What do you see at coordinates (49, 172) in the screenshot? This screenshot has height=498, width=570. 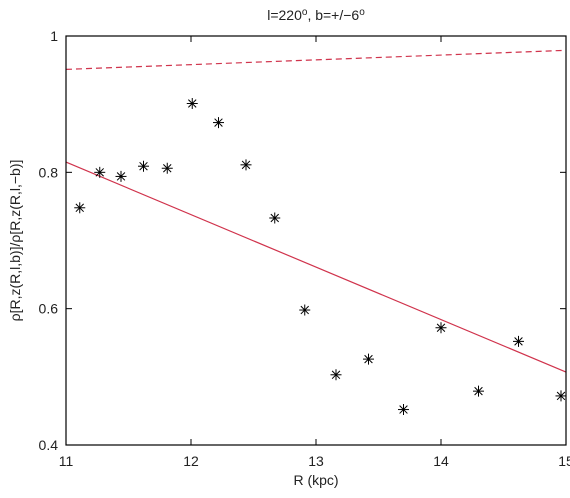 I see `y-tick-label: 0.8` at bounding box center [49, 172].